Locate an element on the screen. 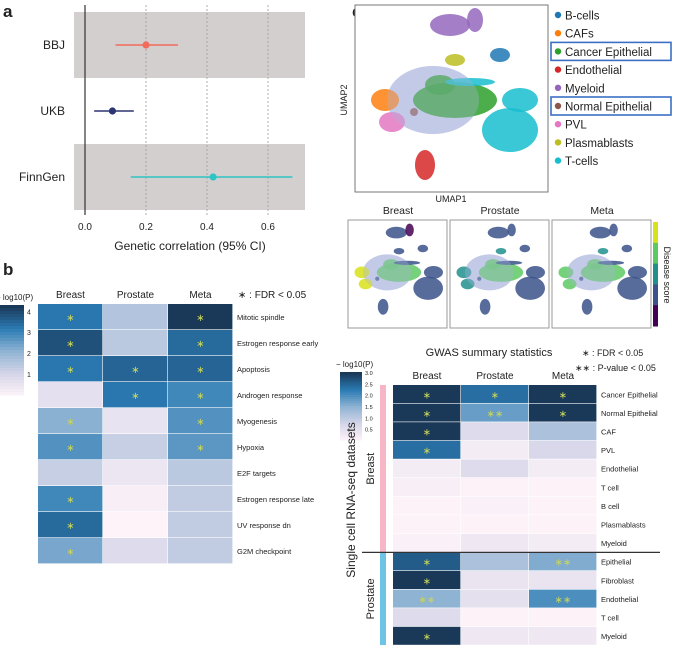 The image size is (675, 645). row-label: B cell is located at coordinates (610, 506).